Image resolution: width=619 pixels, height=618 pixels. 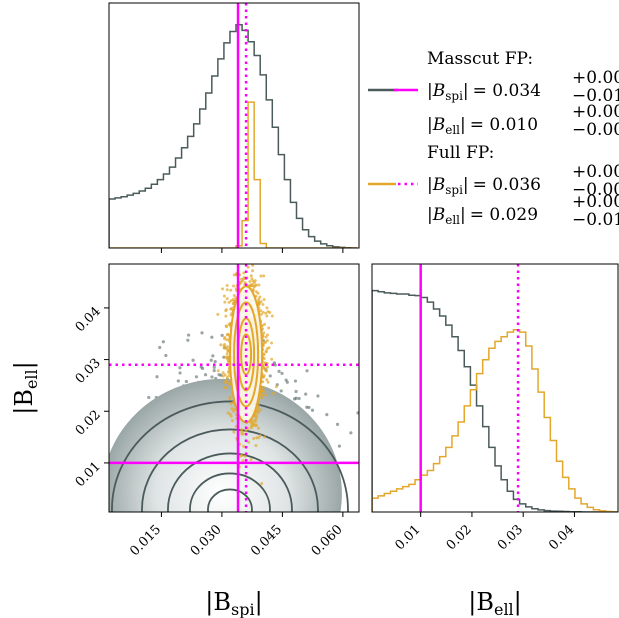 What do you see at coordinates (510, 537) in the screenshot?
I see `bottom-right-x-tick-label: 0.03` at bounding box center [510, 537].